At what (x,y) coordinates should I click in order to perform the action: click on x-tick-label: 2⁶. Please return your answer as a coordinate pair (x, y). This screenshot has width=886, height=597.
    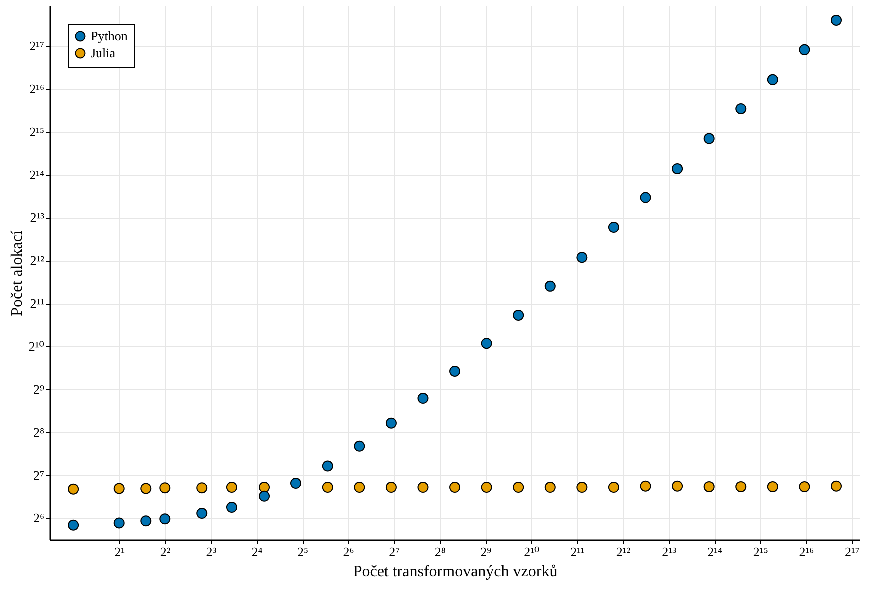
    Looking at the image, I should click on (348, 552).